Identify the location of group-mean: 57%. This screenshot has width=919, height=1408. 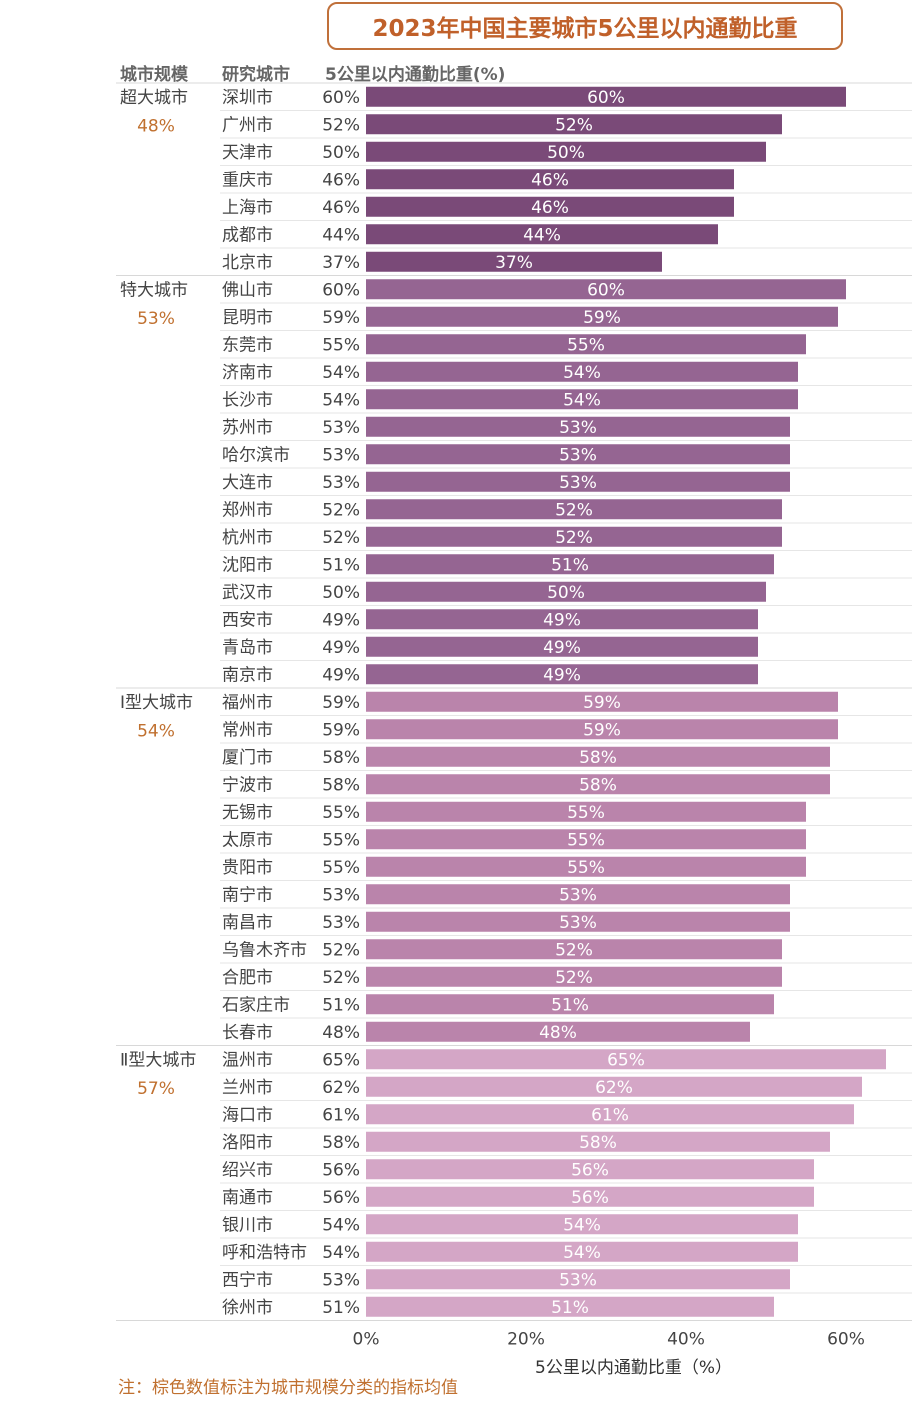
(156, 1089).